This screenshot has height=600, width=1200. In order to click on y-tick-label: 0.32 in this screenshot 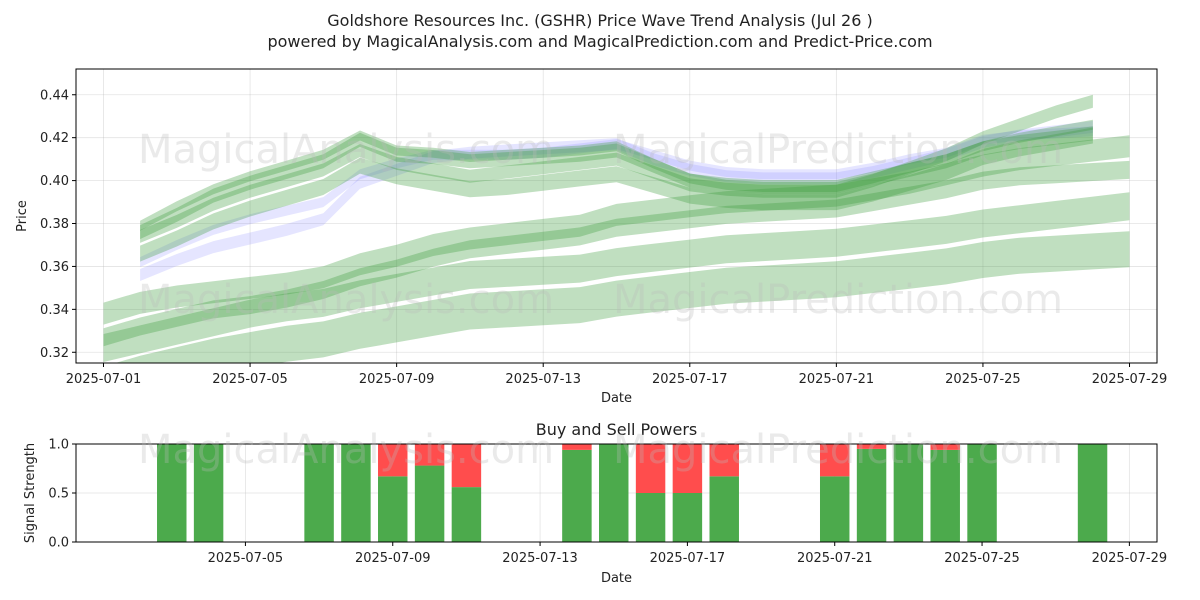, I will do `click(54, 353)`.